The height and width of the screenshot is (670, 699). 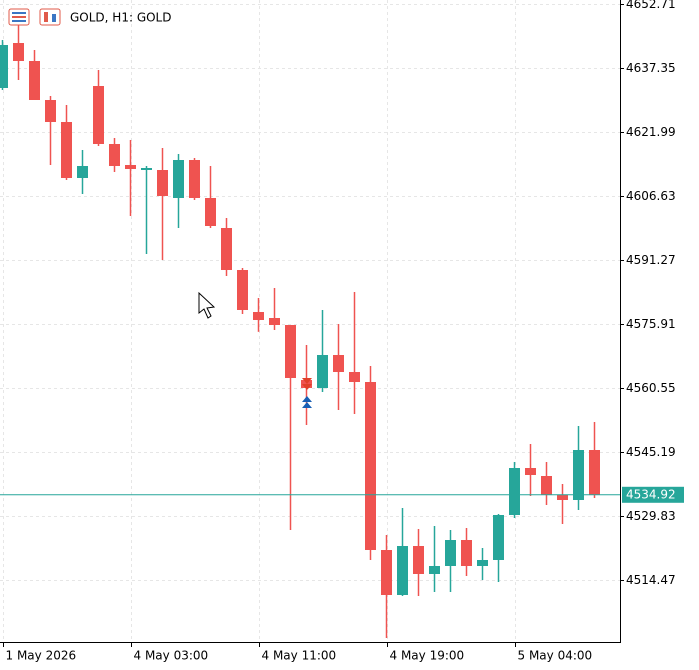 What do you see at coordinates (651, 196) in the screenshot?
I see `y-tick-label: 4606.63` at bounding box center [651, 196].